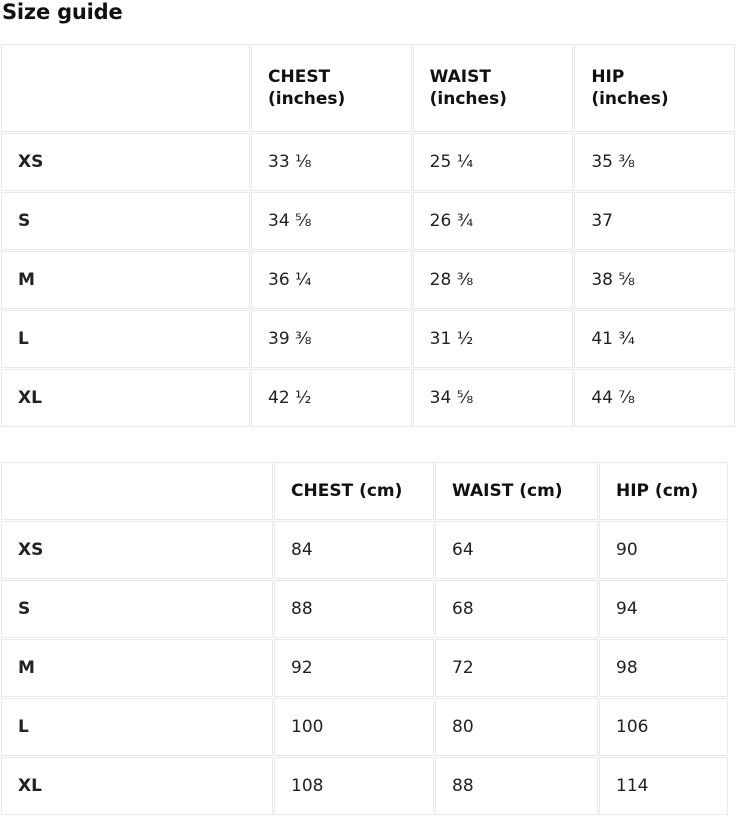 This screenshot has width=736, height=817. I want to click on chest-value-cell: 34 ⅝, so click(331, 221).